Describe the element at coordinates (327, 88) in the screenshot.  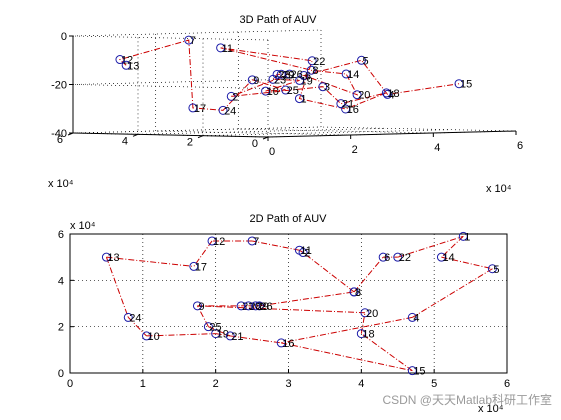
I see `waypoint-label-3d: 3` at that location.